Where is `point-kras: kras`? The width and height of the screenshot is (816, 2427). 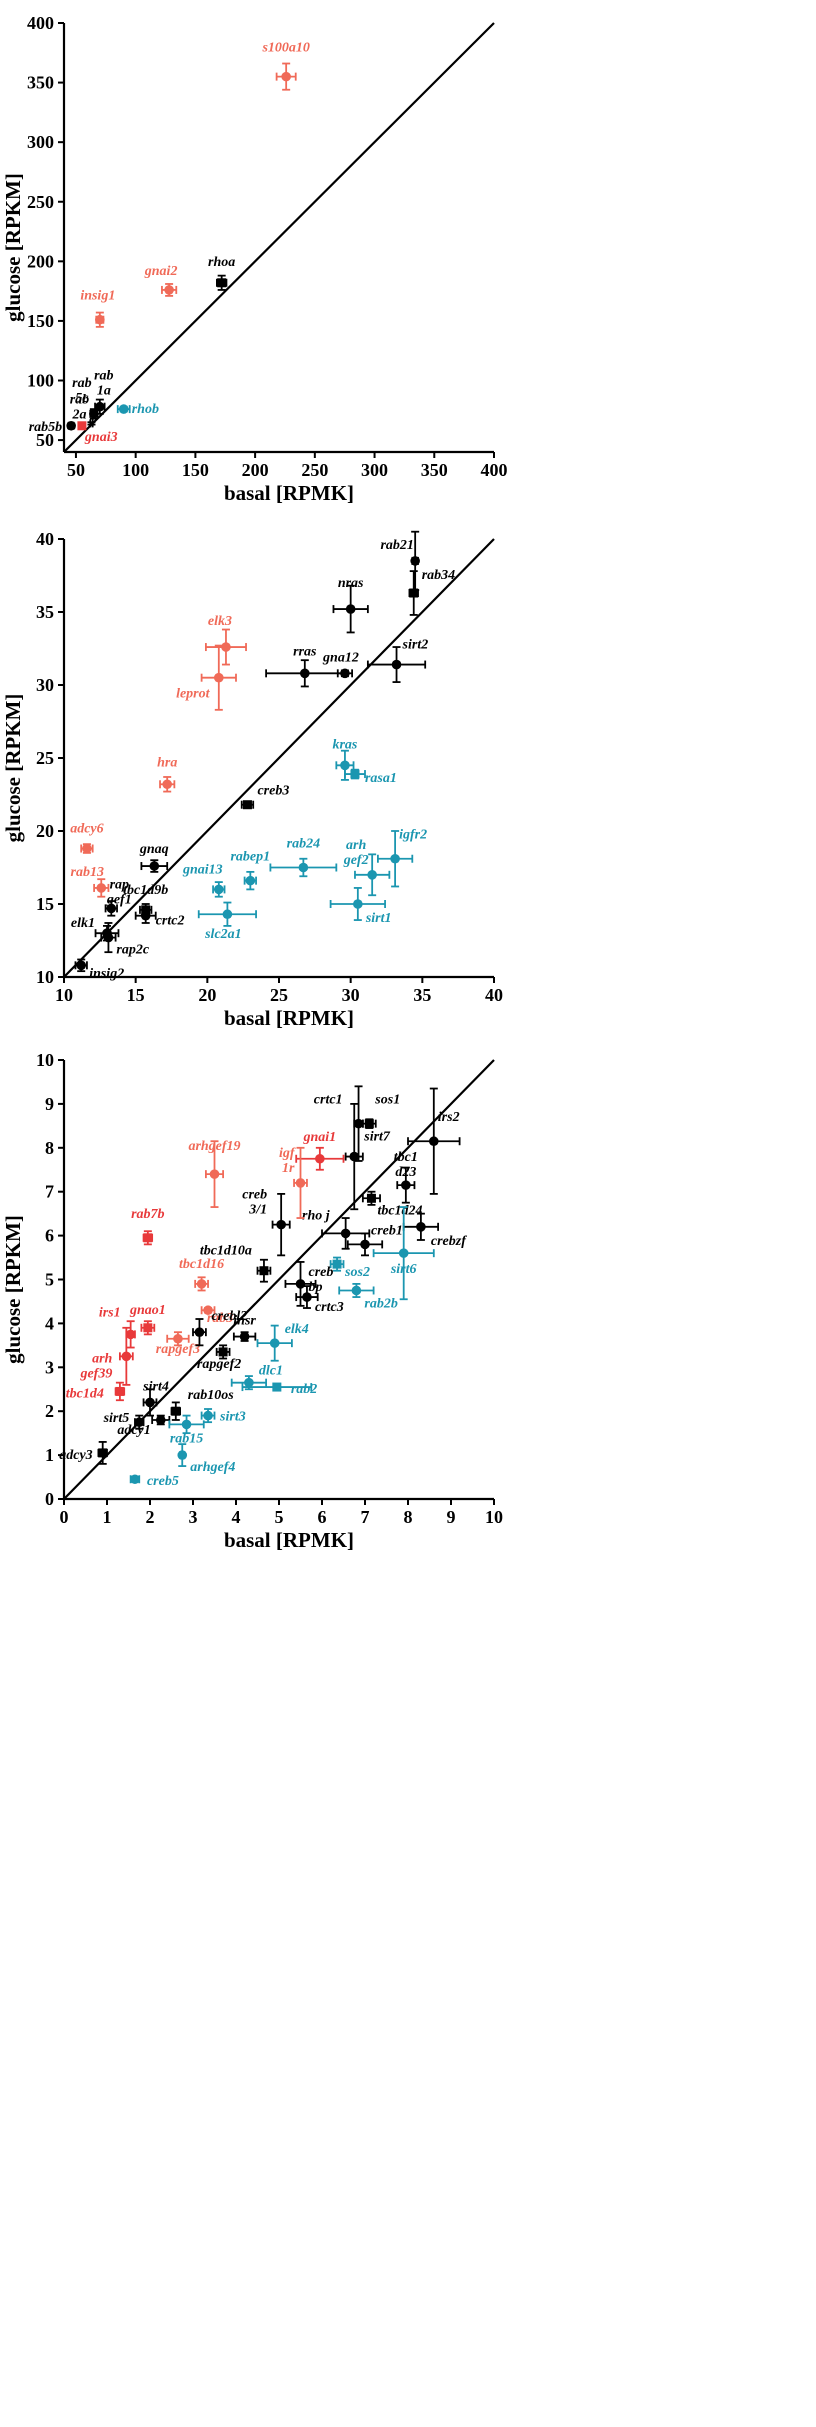
point-kras: kras is located at coordinates (345, 759).